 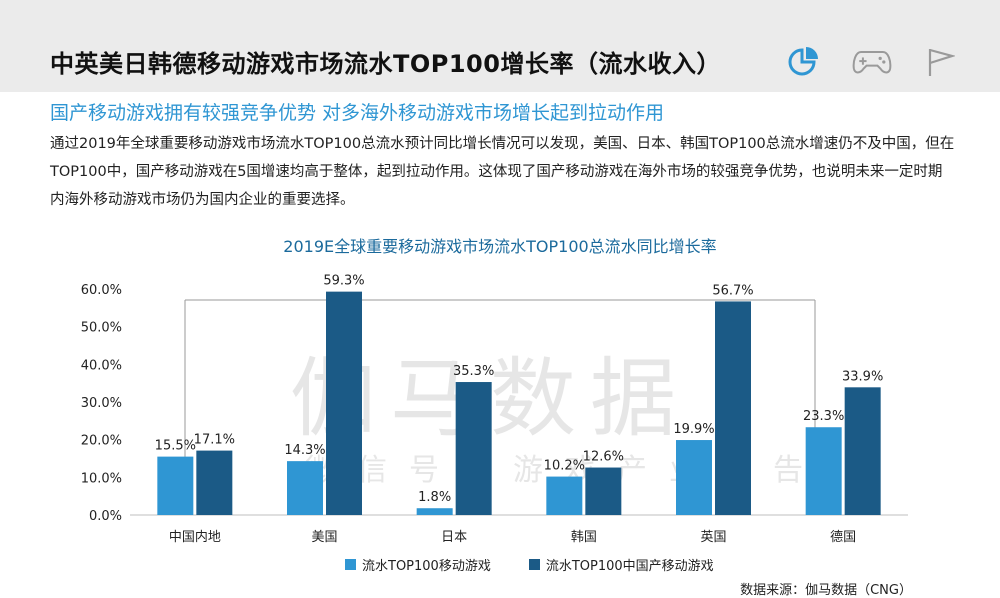 I want to click on y-tick-label: 40.0%, so click(x=101, y=365).